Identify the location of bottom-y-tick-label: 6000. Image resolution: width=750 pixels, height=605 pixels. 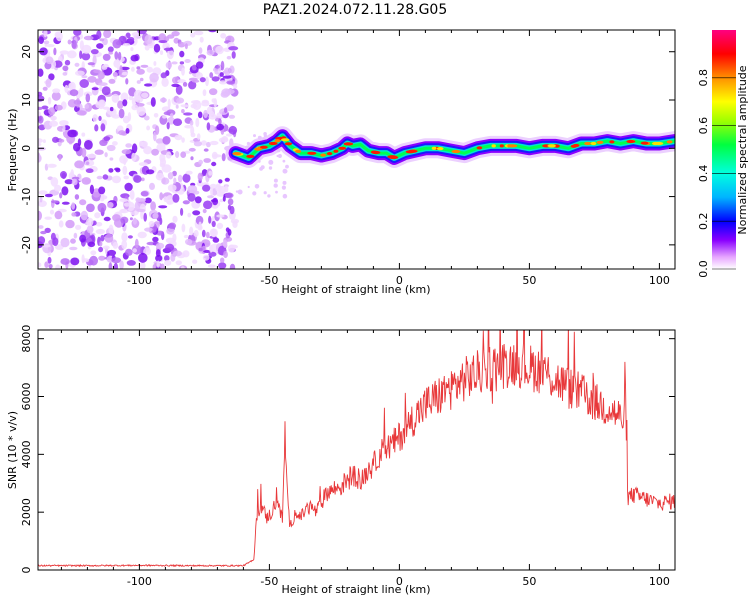
(26, 397).